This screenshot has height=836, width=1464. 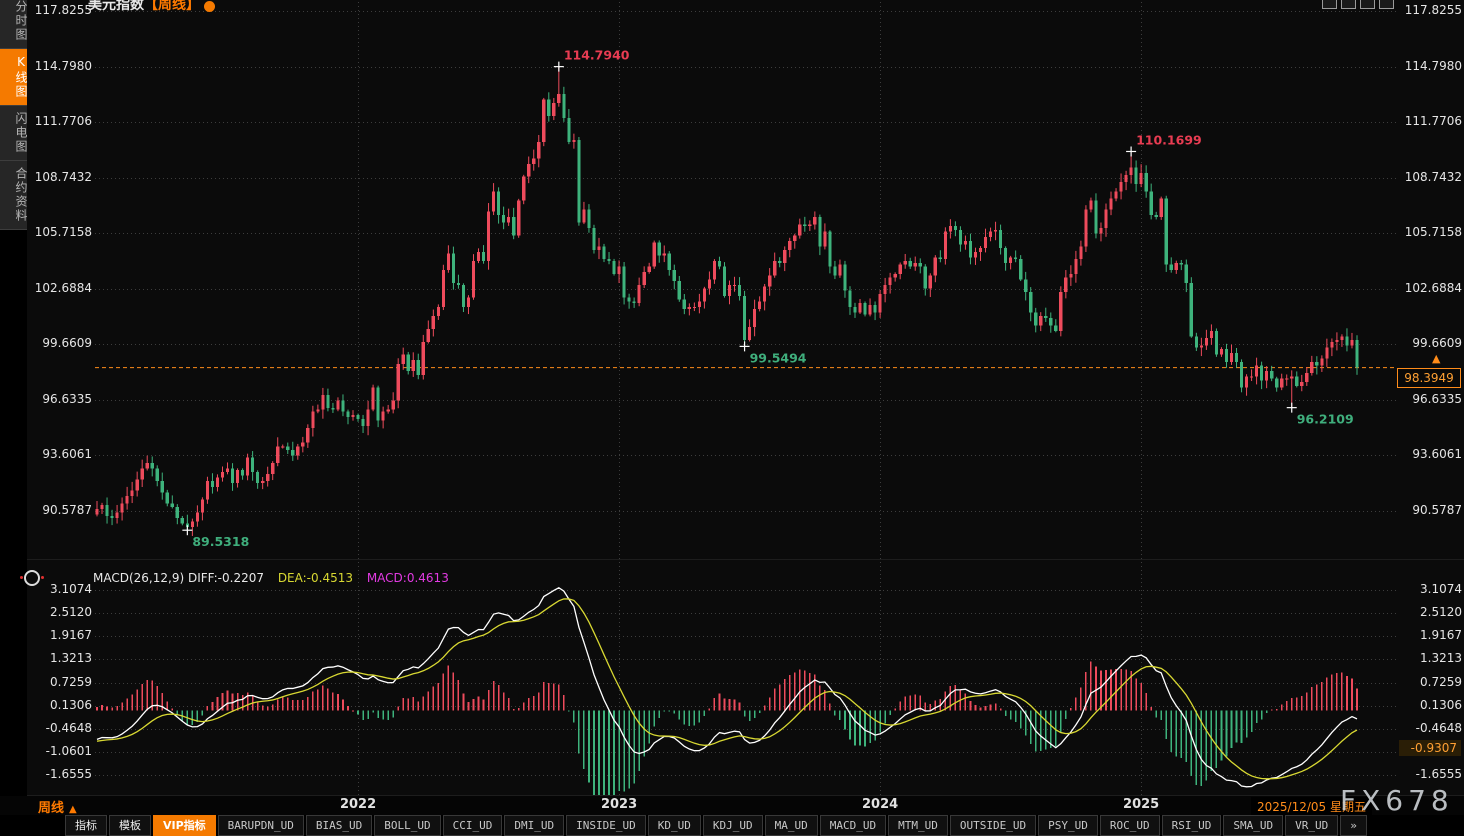 What do you see at coordinates (880, 804) in the screenshot?
I see `year-label-2024: 2024` at bounding box center [880, 804].